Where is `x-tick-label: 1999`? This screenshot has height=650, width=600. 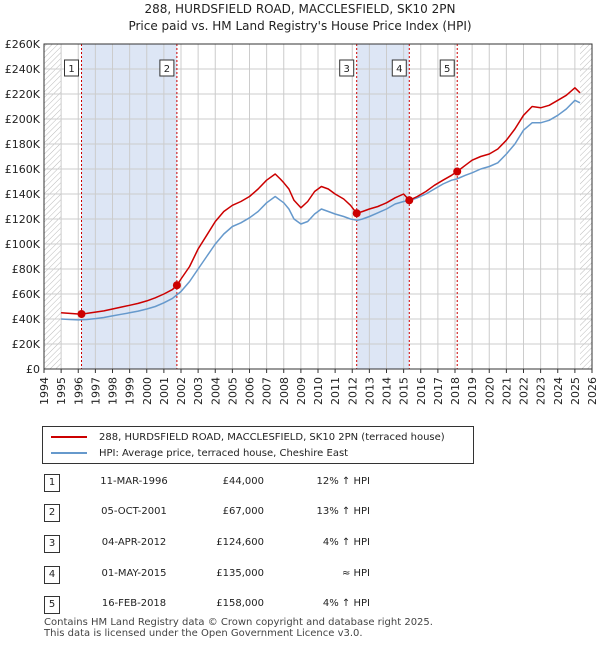 x-tick-label: 1999 is located at coordinates (130, 391).